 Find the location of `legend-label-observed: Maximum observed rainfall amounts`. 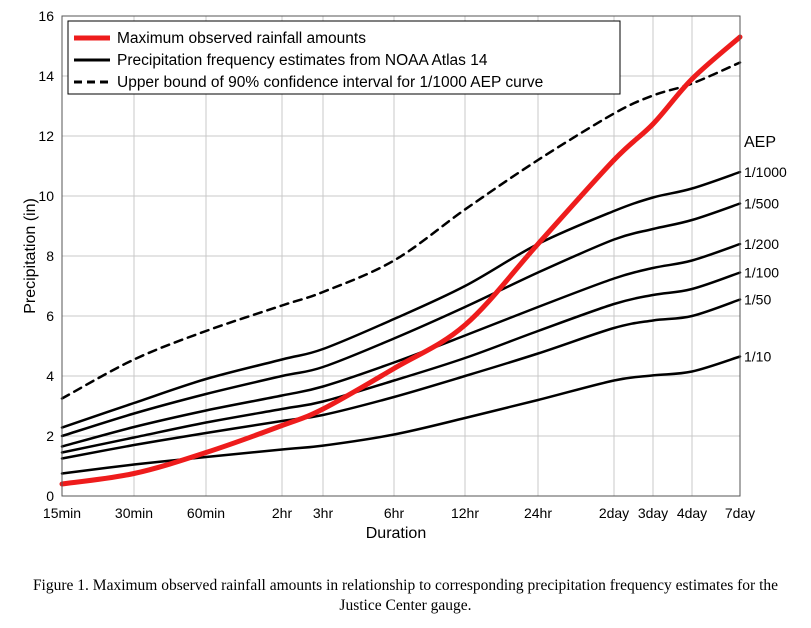

legend-label-observed: Maximum observed rainfall amounts is located at coordinates (241, 38).